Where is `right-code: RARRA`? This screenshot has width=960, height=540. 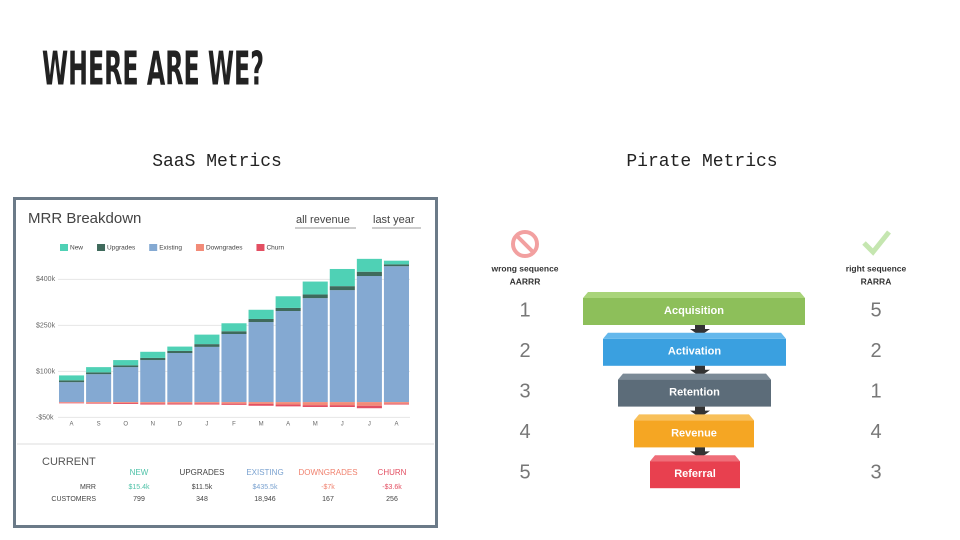 right-code: RARRA is located at coordinates (876, 281).